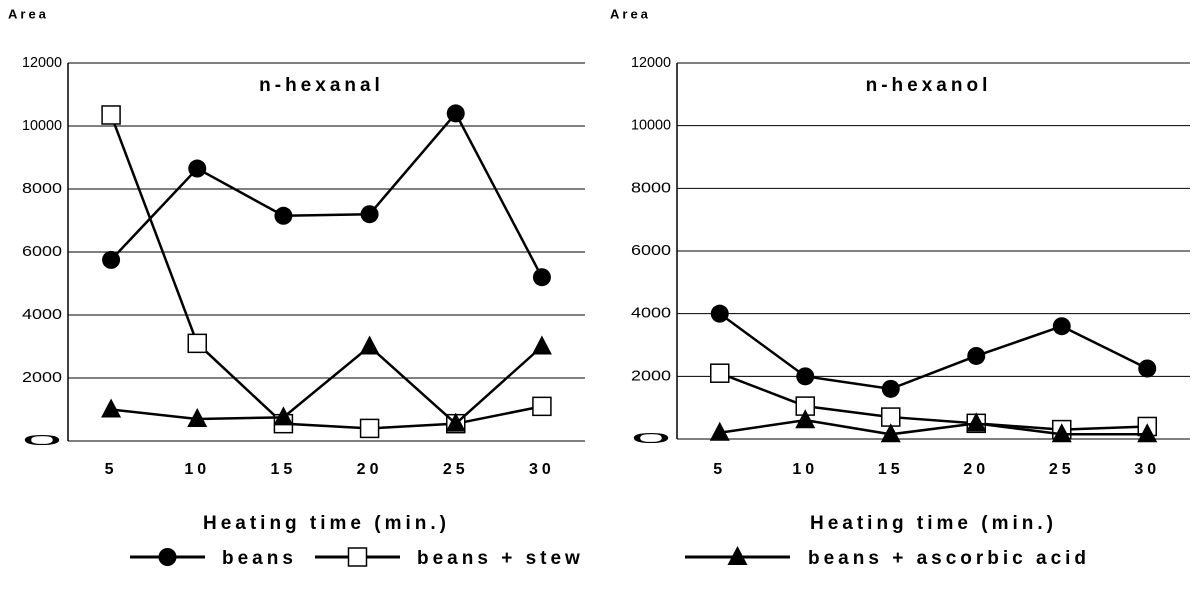 Image resolution: width=1201 pixels, height=605 pixels. Describe the element at coordinates (949, 558) in the screenshot. I see `legend-label: beans + ascorbic acid` at that location.